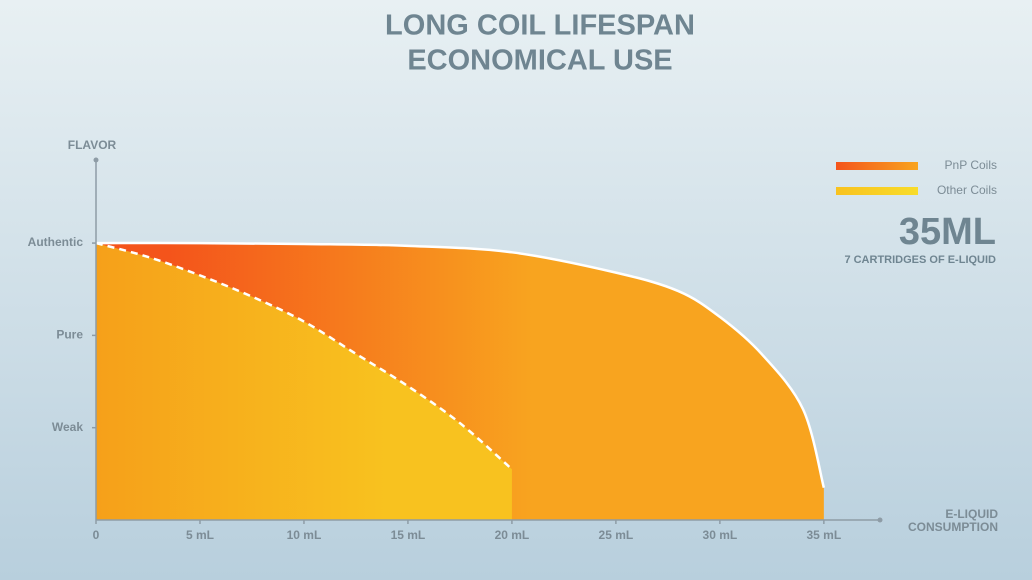 This screenshot has height=580, width=1032. I want to click on x-tick-label: 5 mL, so click(200, 535).